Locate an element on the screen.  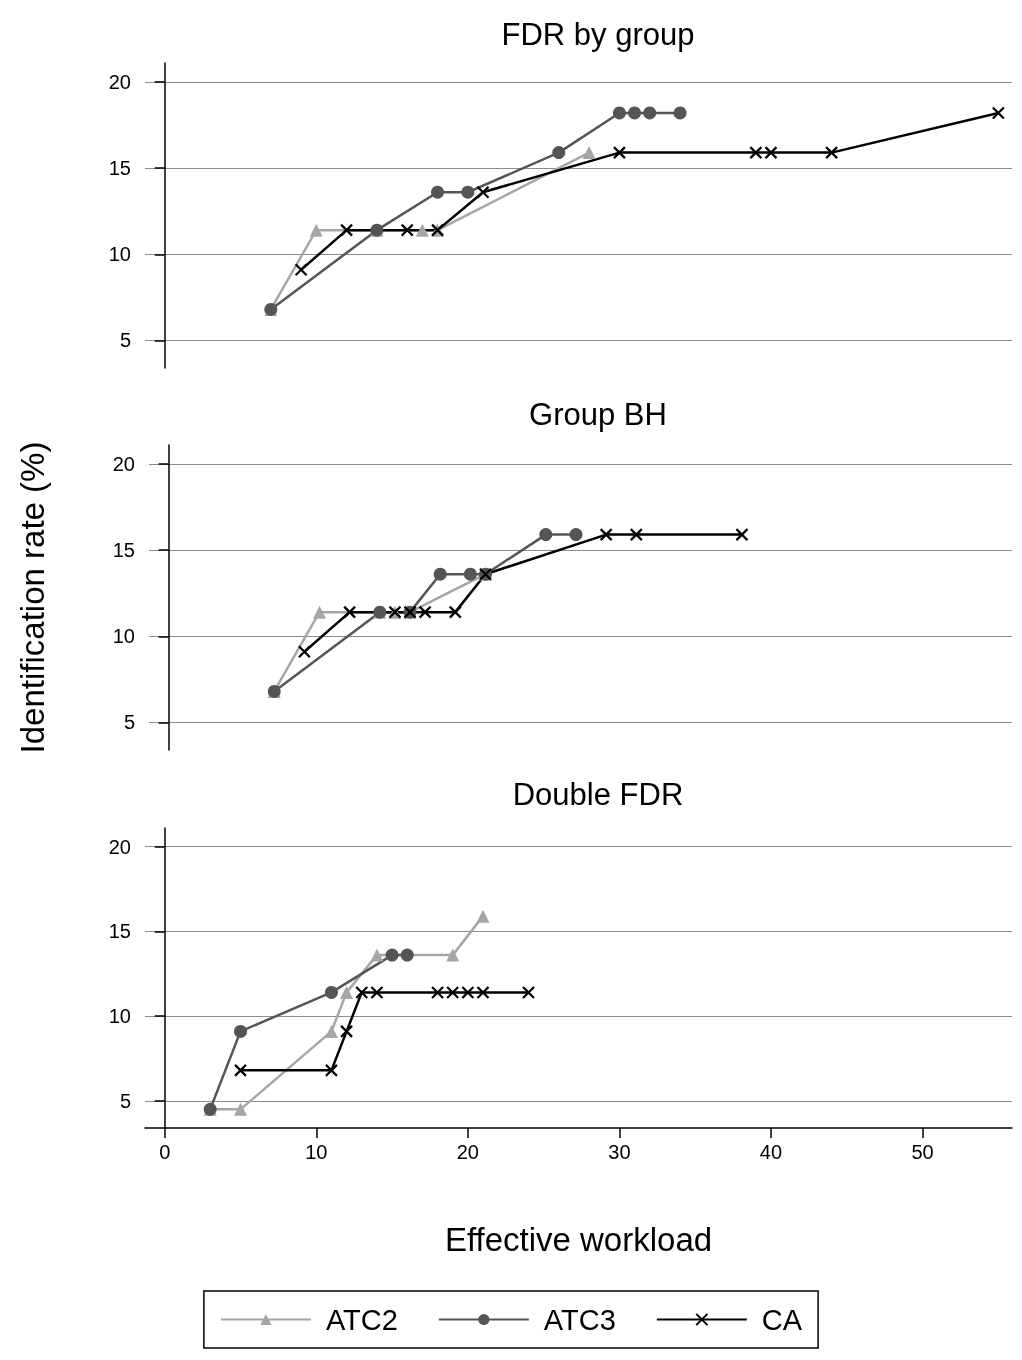
y-axis-title: Identification rate (%) is located at coordinates (32, 597).